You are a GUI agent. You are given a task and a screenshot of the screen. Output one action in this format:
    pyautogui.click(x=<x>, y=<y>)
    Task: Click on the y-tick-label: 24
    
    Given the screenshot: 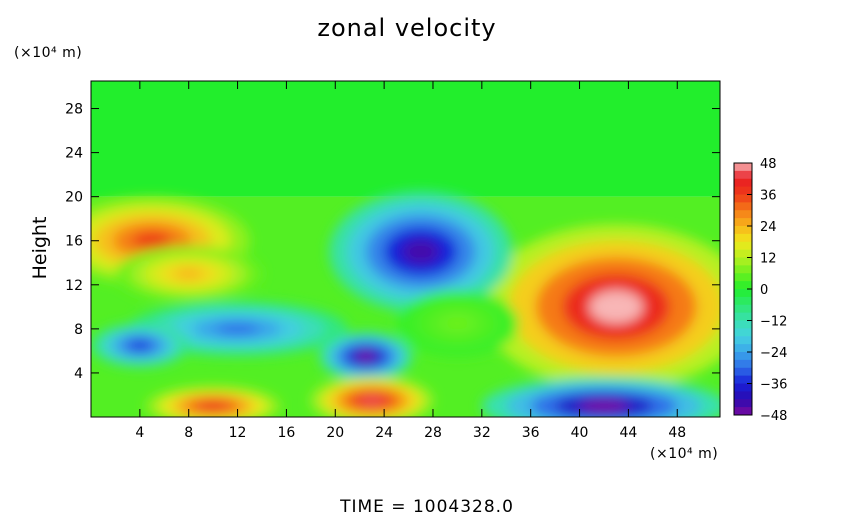 What is the action you would take?
    pyautogui.click(x=74, y=154)
    